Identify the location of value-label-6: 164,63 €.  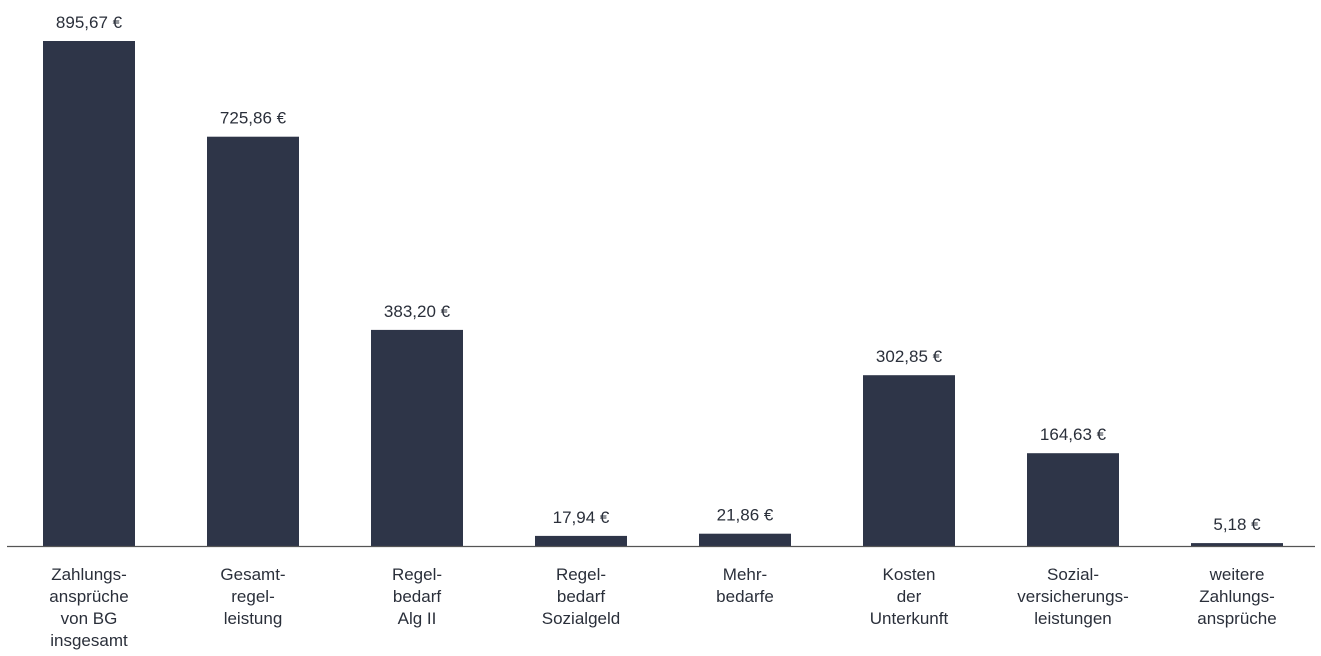
(1073, 434).